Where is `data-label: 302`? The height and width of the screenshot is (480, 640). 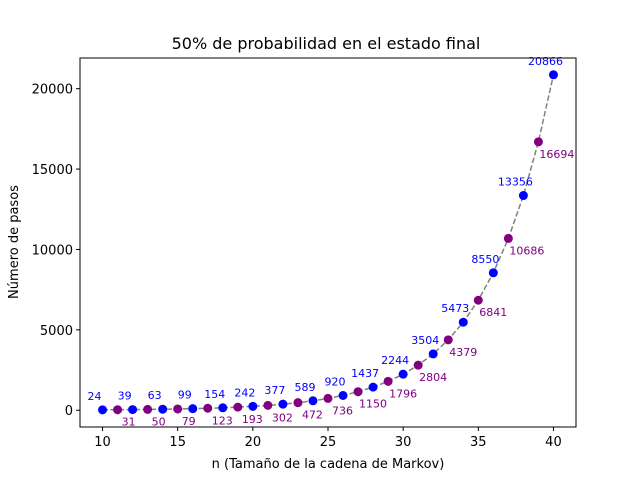
data-label: 302 is located at coordinates (282, 417).